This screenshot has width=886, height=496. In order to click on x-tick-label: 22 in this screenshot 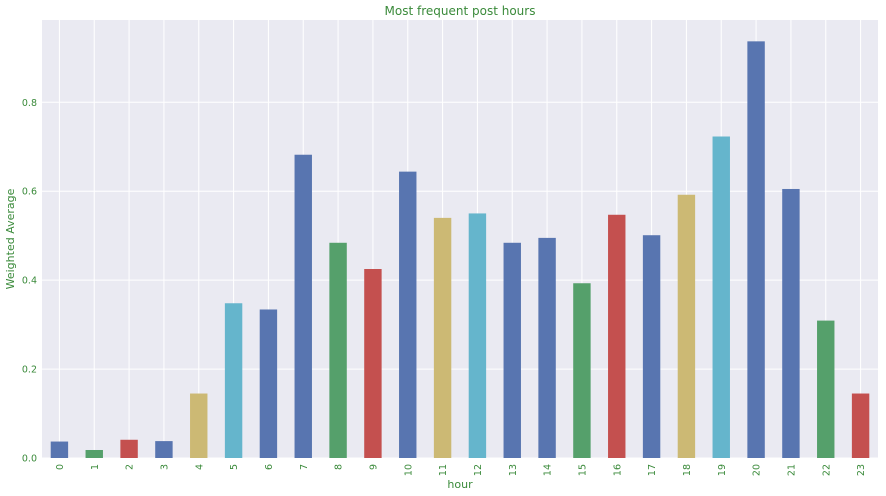, I will do `click(826, 470)`.